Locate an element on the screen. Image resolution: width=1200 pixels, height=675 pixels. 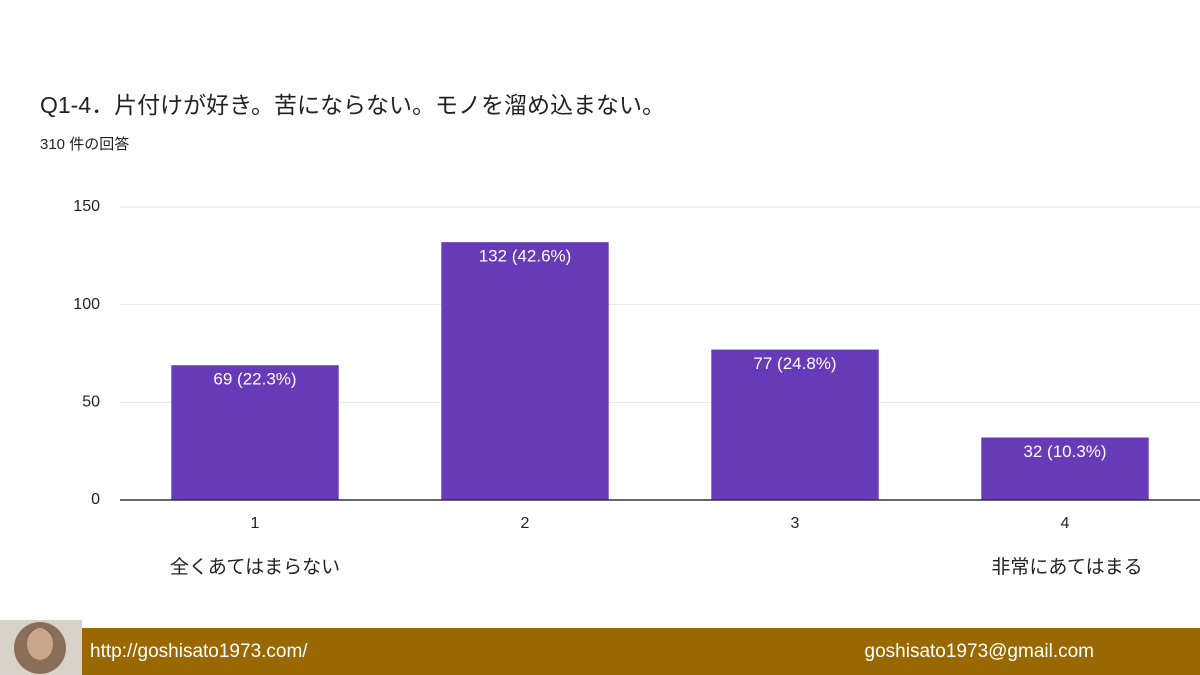
x-tick-label: 4 is located at coordinates (1065, 523).